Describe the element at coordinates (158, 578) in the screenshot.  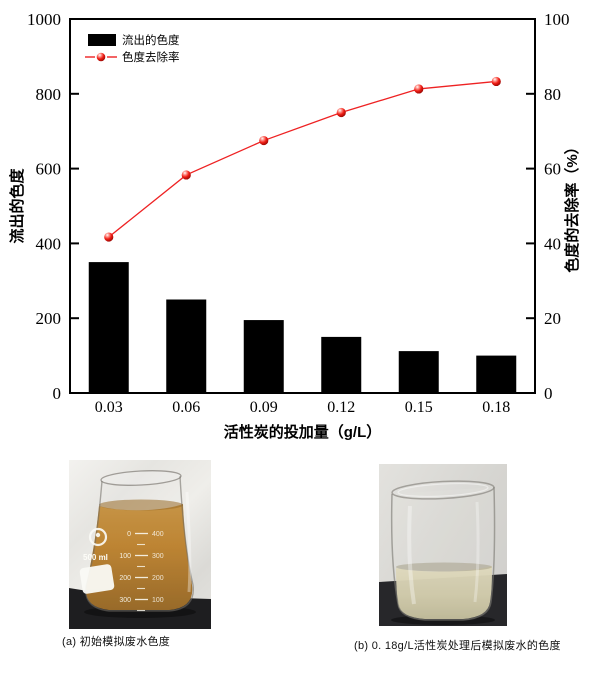
I see `graduation-right: 200` at that location.